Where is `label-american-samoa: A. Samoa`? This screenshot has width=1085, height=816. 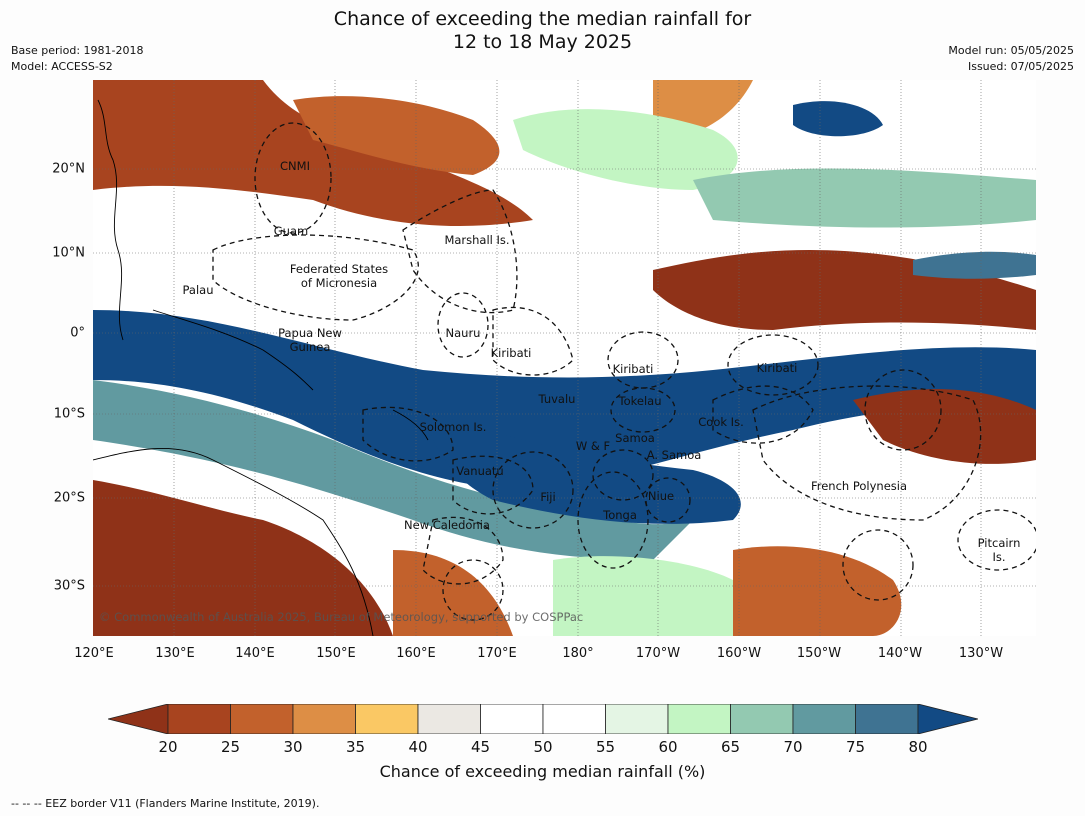 label-american-samoa: A. Samoa is located at coordinates (674, 455).